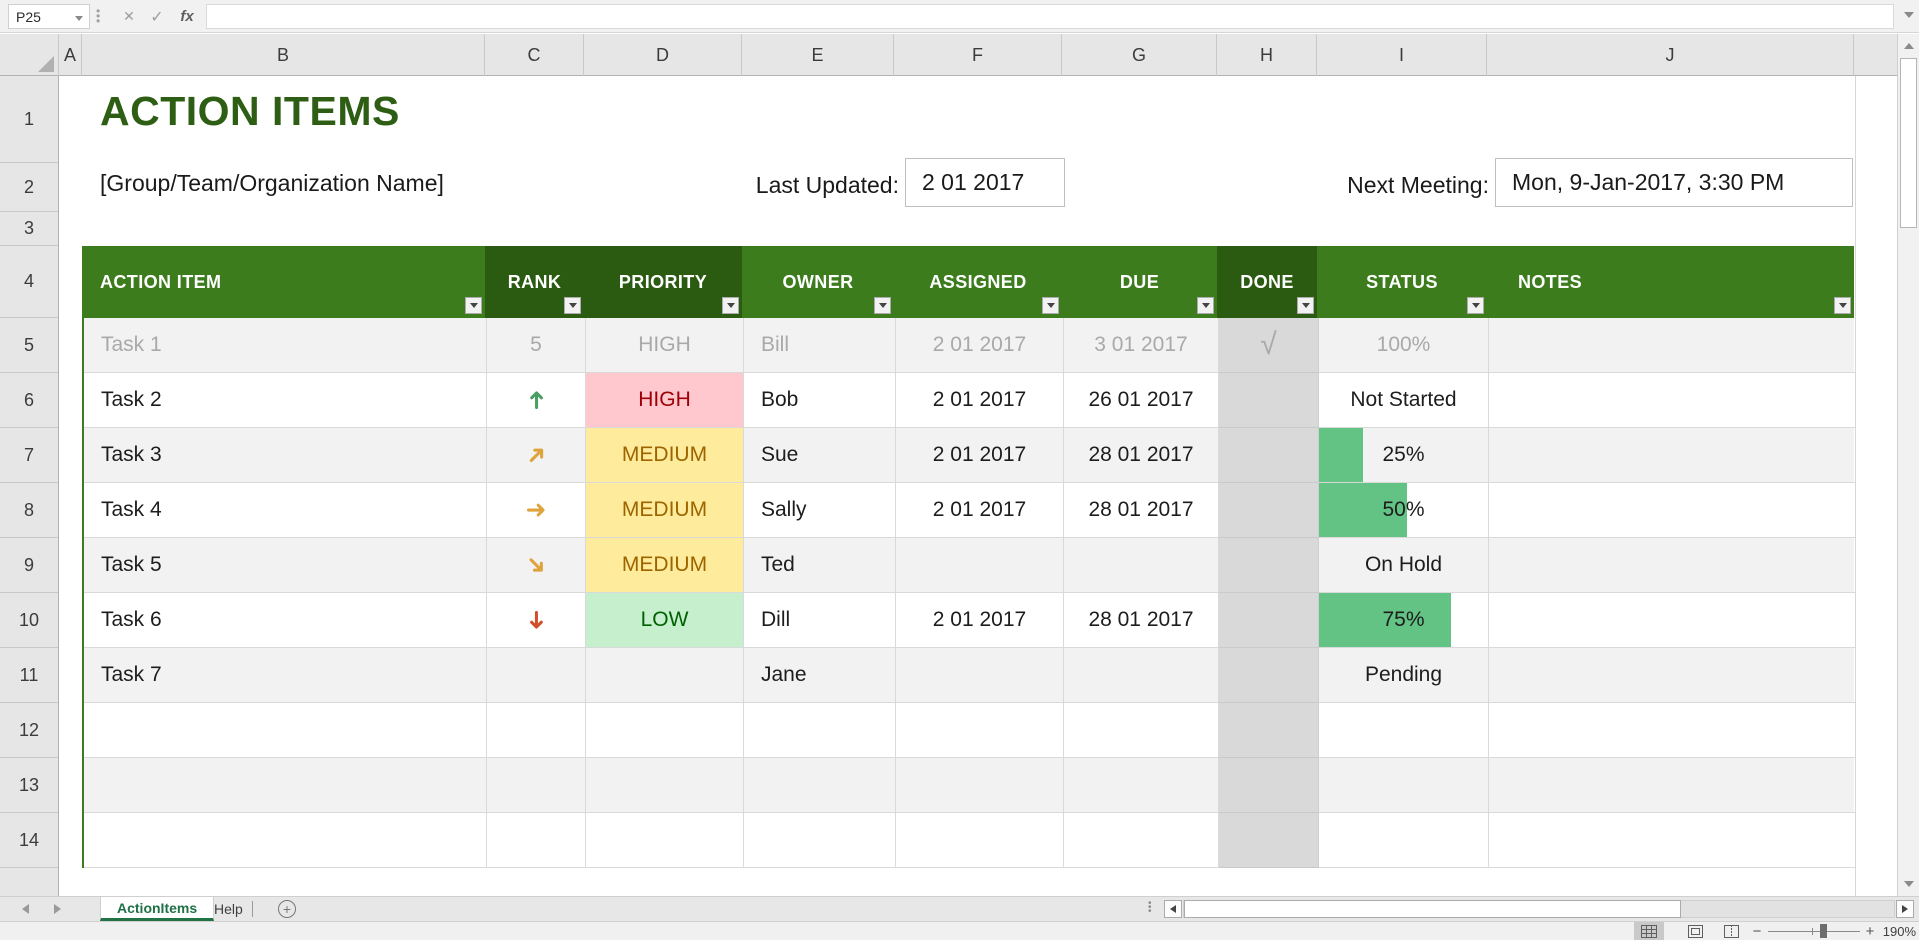  What do you see at coordinates (1404, 400) in the screenshot?
I see `status-cell: Not Started` at bounding box center [1404, 400].